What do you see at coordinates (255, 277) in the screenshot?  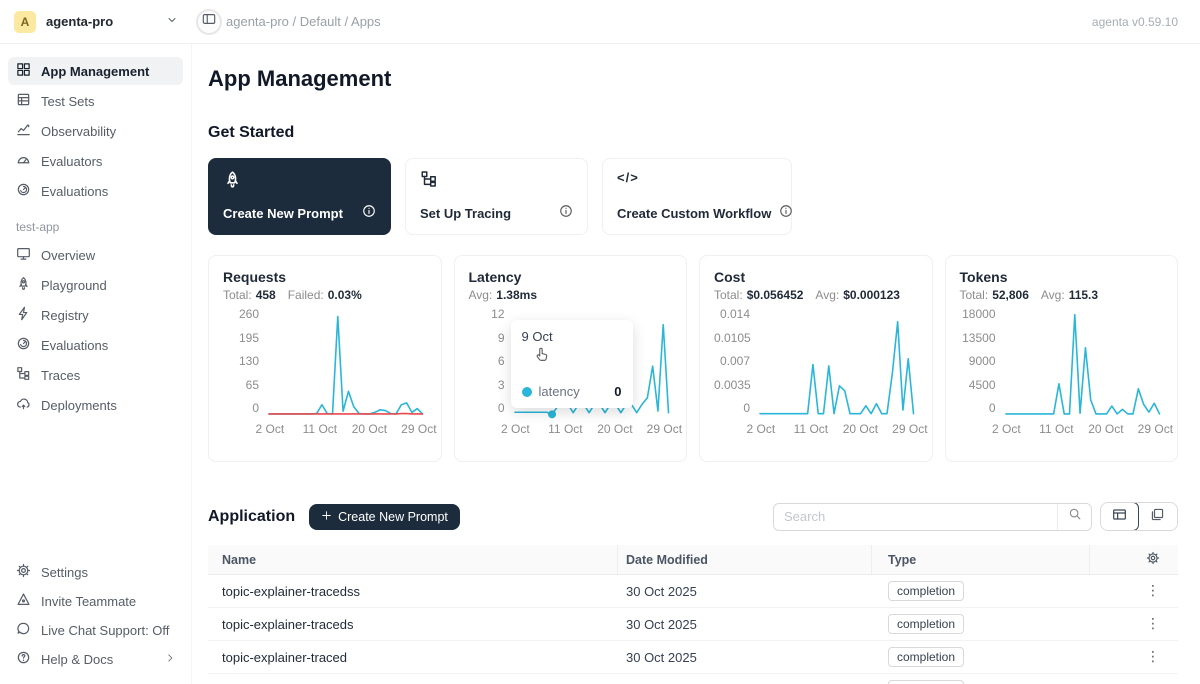 I see `chart-title: Requests` at bounding box center [255, 277].